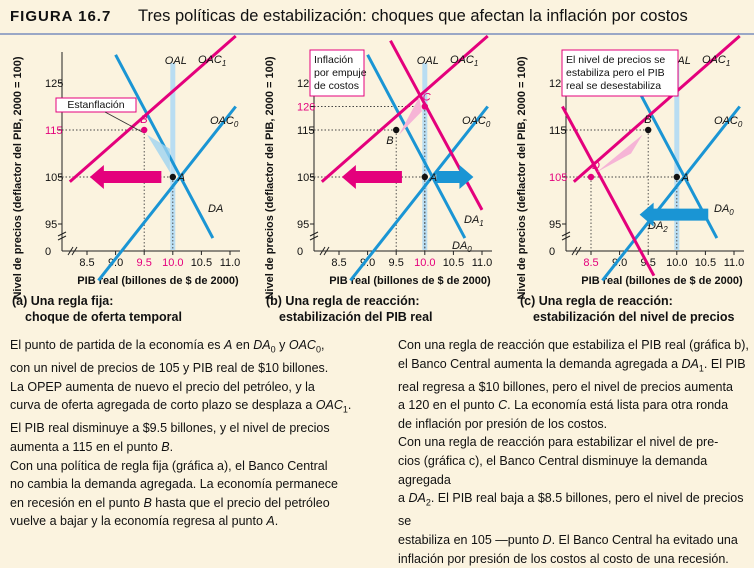  I want to click on panel-b-demand-arrow, so click(455, 177).